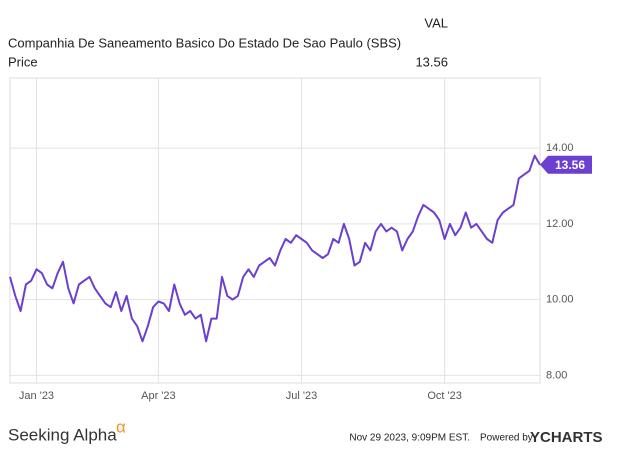 The width and height of the screenshot is (635, 453). Describe the element at coordinates (23, 61) in the screenshot. I see `metric-label: Price` at that location.